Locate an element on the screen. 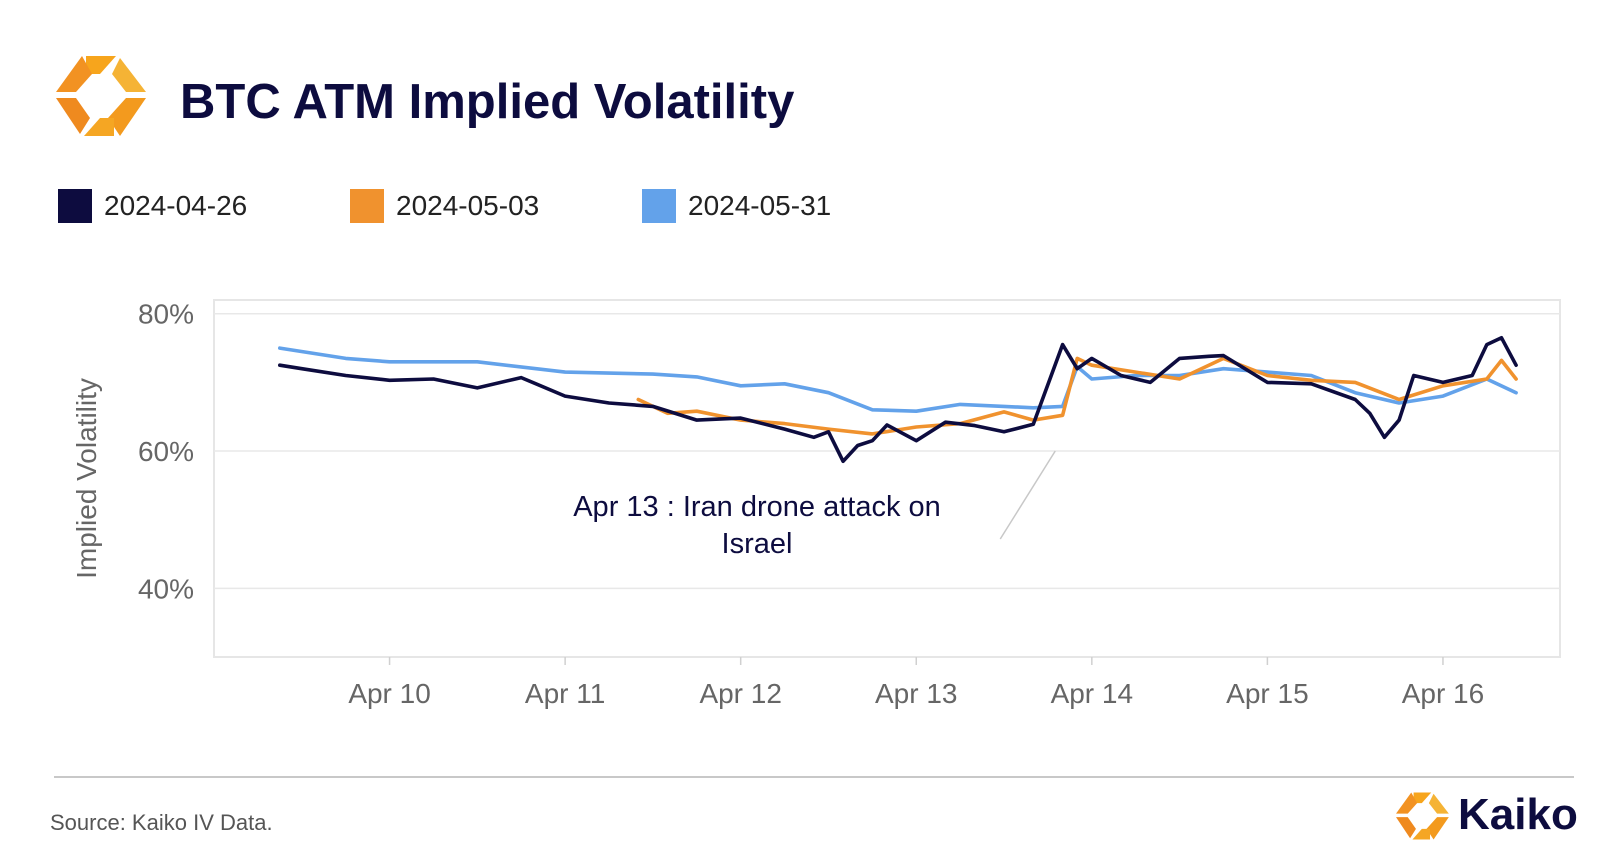  x-tick-label: Apr 12 is located at coordinates (740, 693).